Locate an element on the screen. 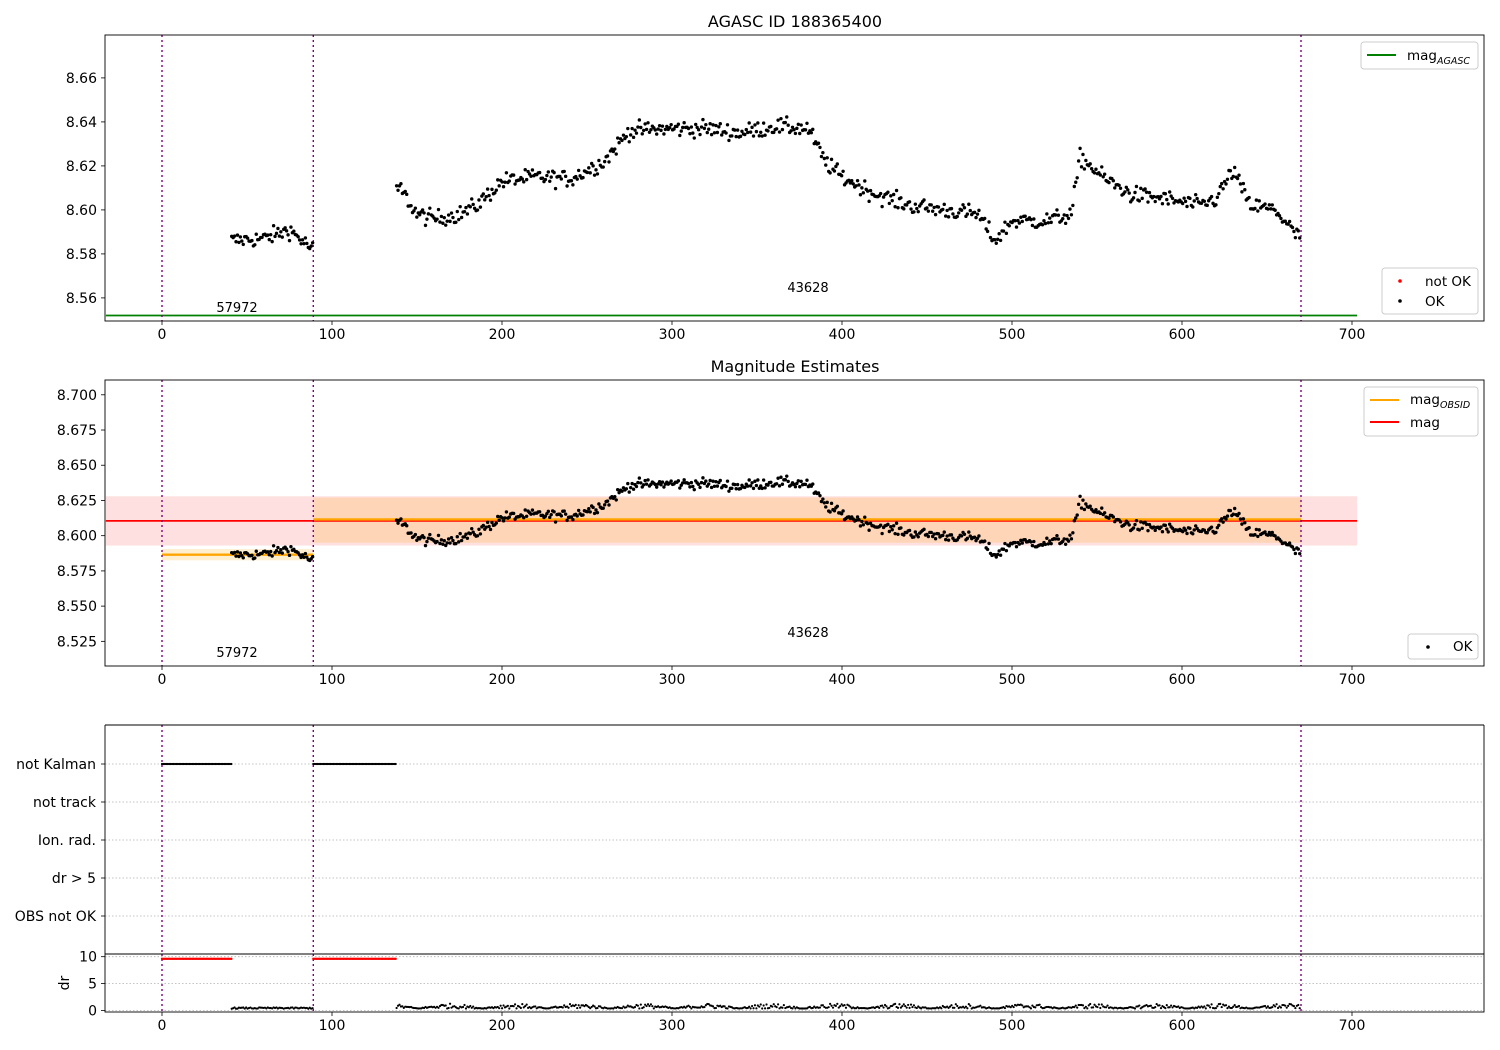 Image resolution: width=1500 pixels, height=1050 pixels. dr-flagged-point is located at coordinates (231, 959).